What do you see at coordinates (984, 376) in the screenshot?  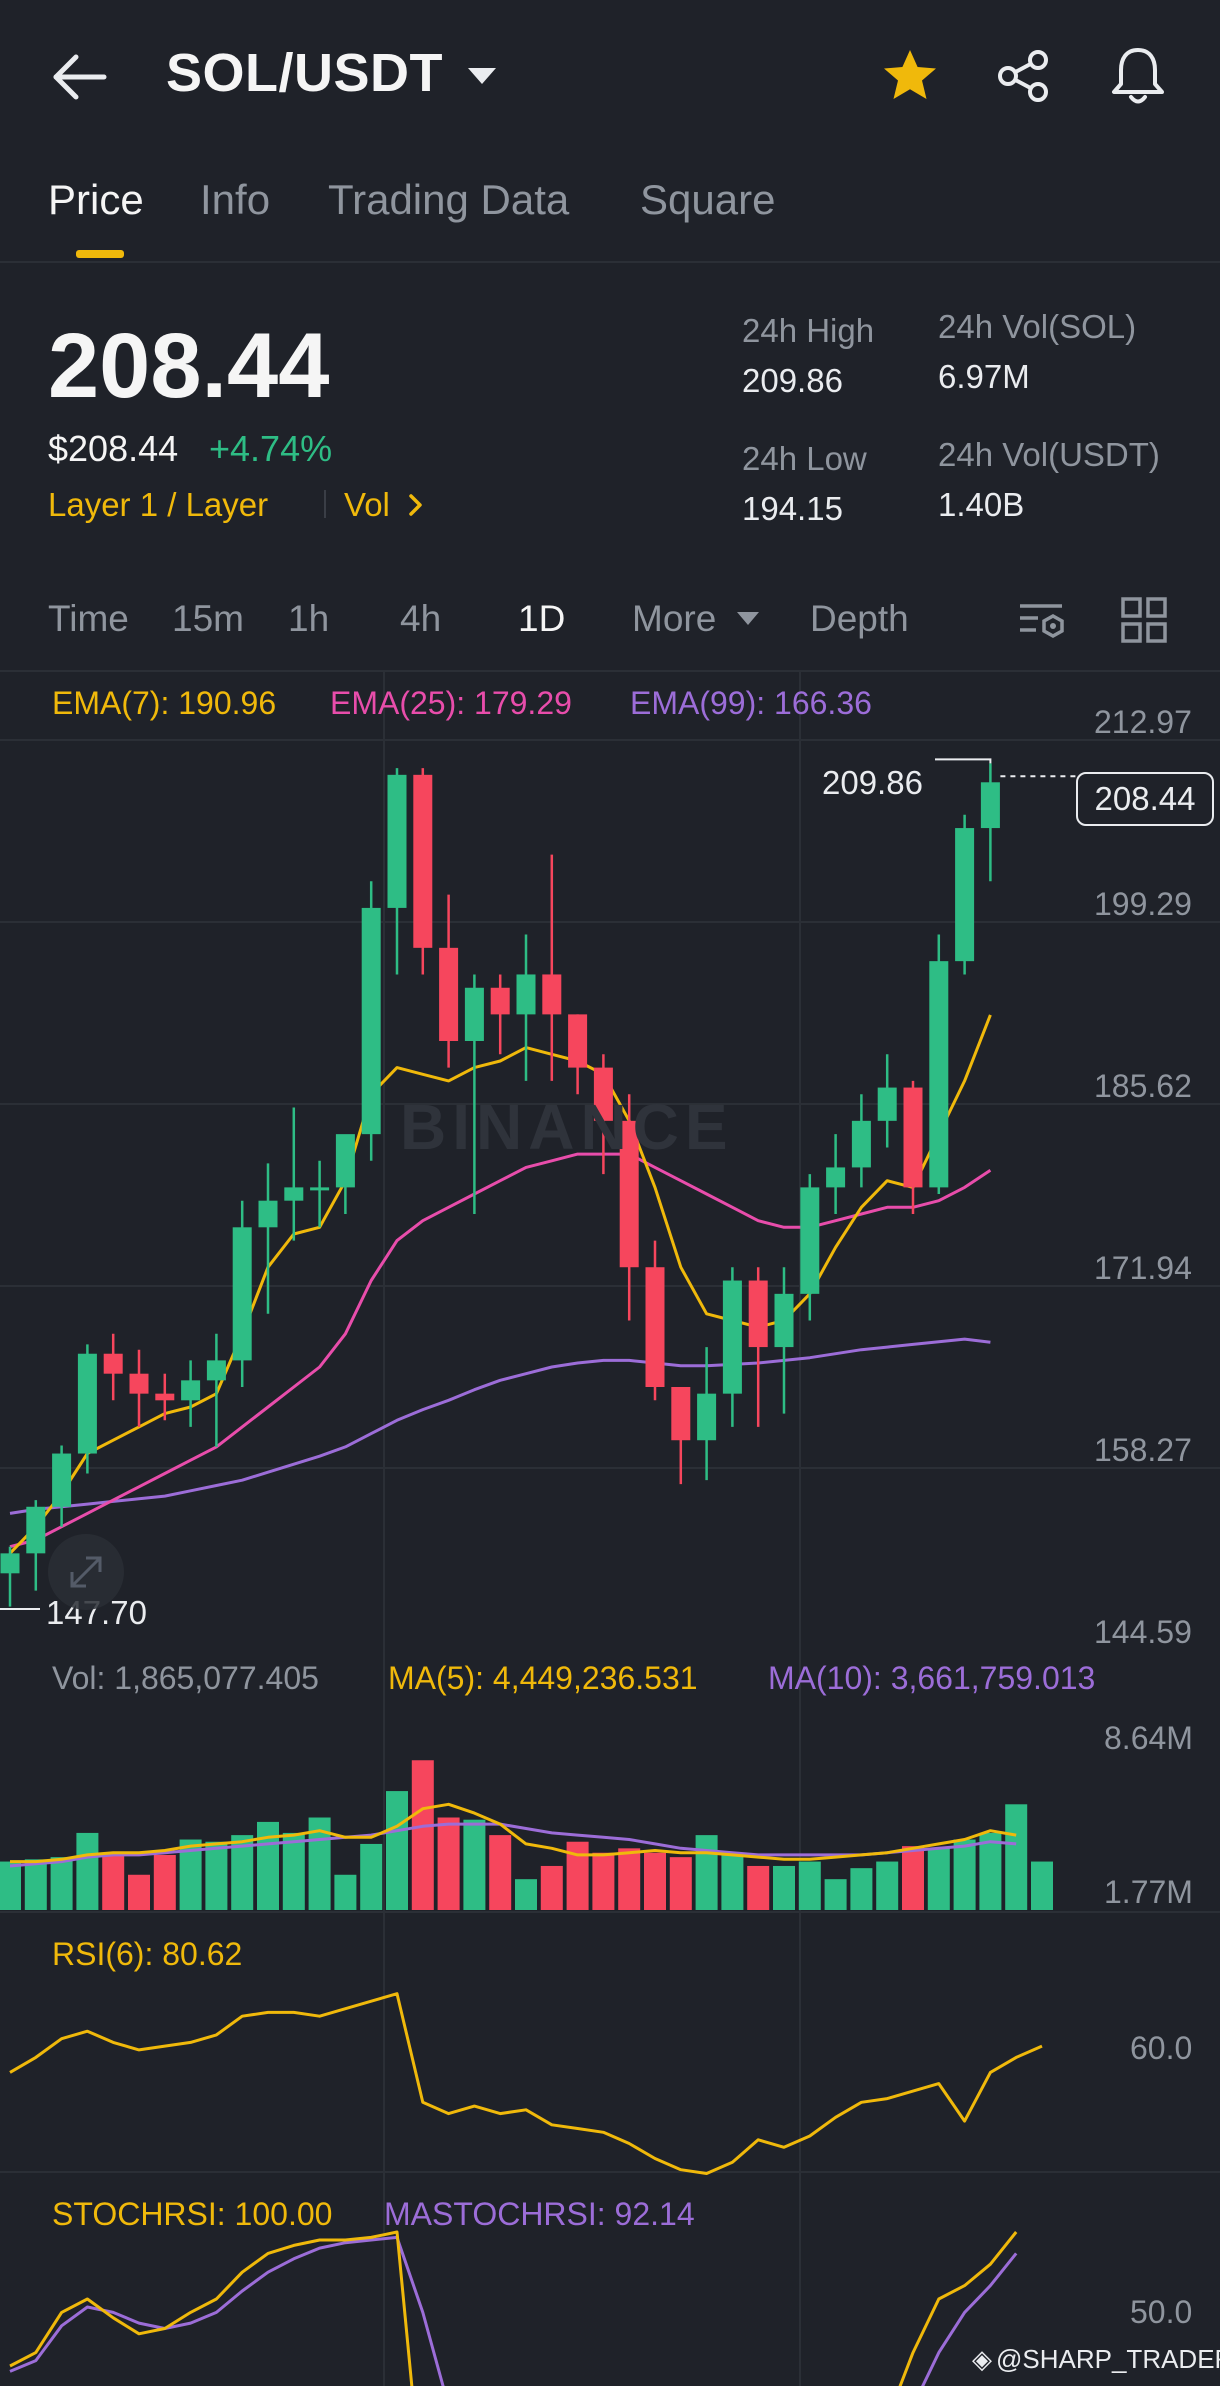 I see `vol-sol-value: 6.97M` at bounding box center [984, 376].